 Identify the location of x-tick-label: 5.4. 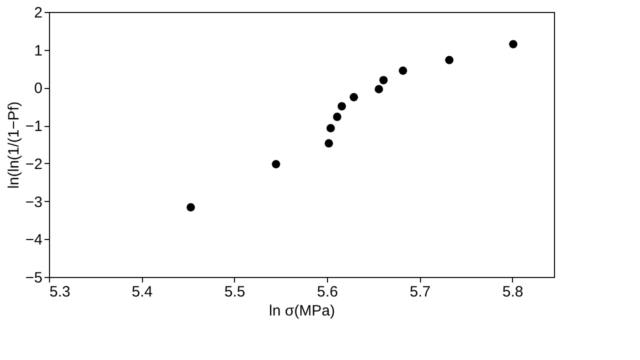
(142, 292).